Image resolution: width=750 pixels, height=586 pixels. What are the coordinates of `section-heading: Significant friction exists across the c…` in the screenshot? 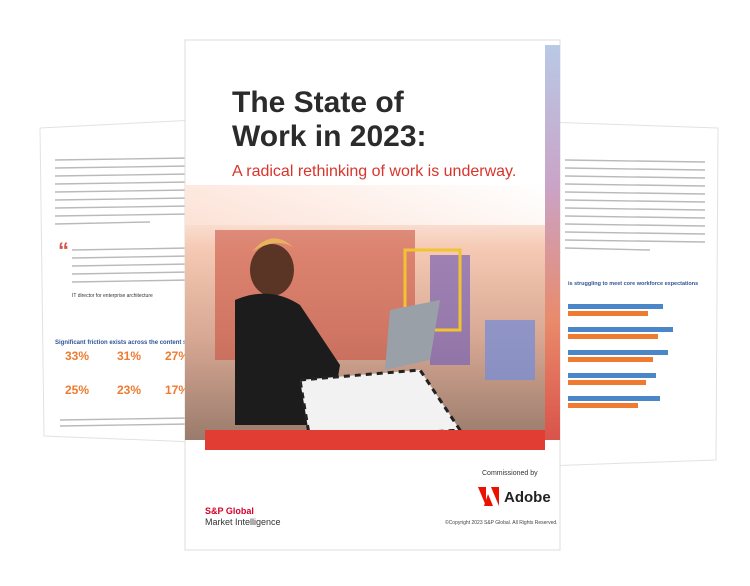 It's located at (131, 343).